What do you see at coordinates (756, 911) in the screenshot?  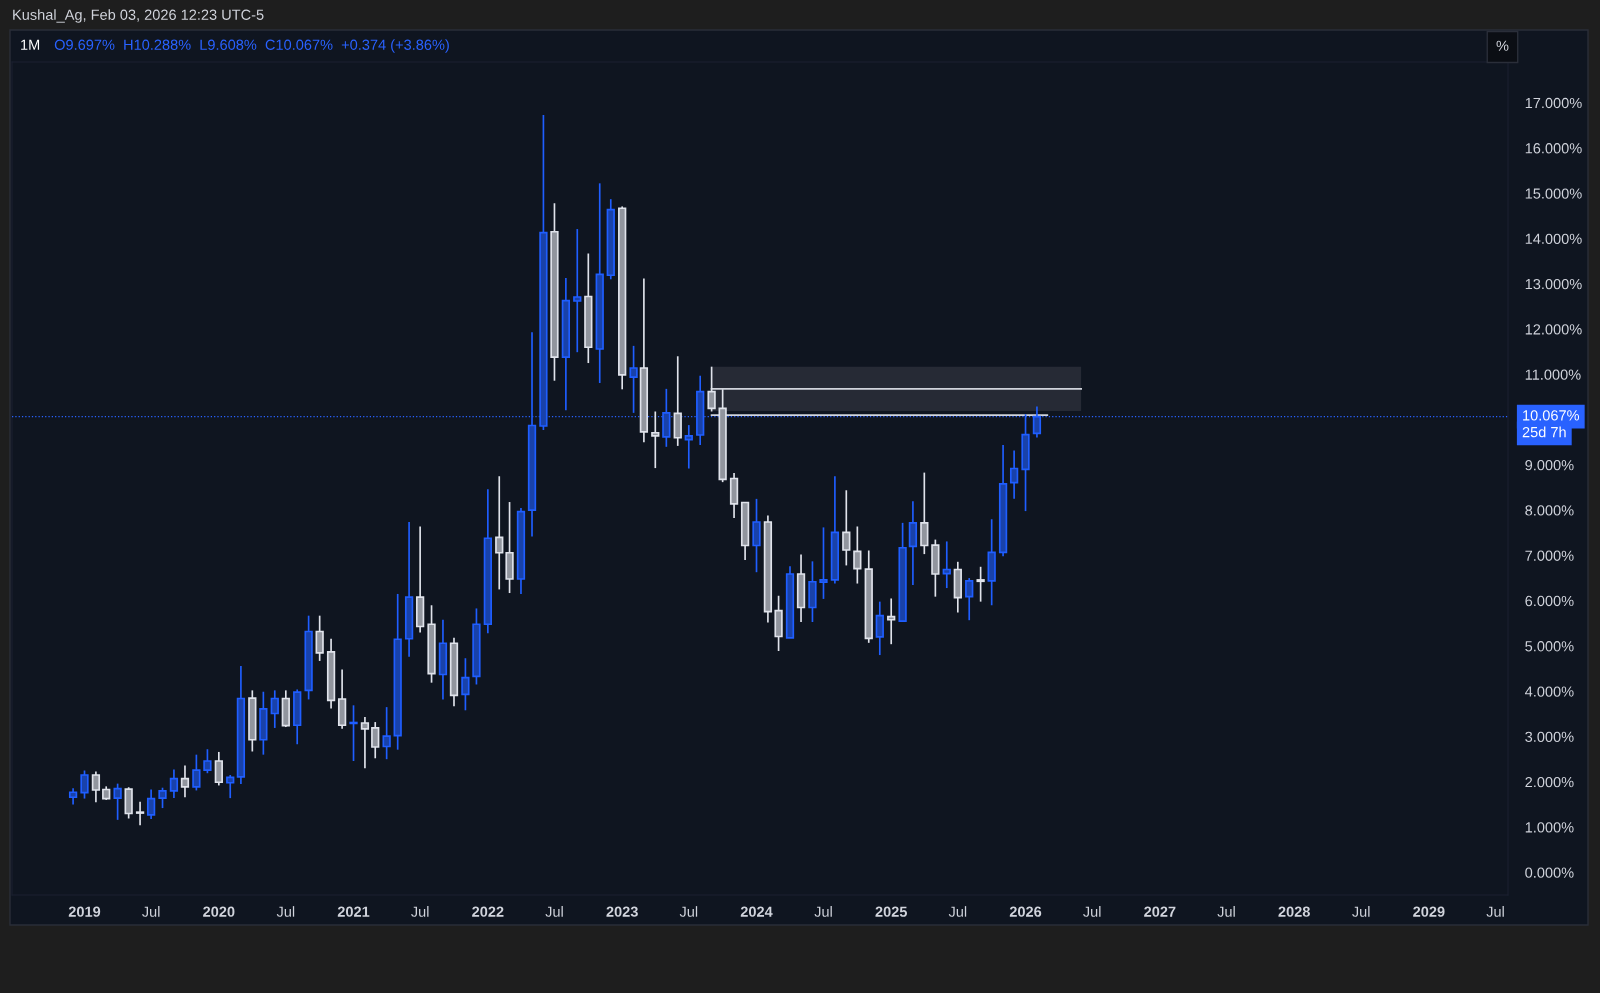 I see `x-tick-label: 2024` at bounding box center [756, 911].